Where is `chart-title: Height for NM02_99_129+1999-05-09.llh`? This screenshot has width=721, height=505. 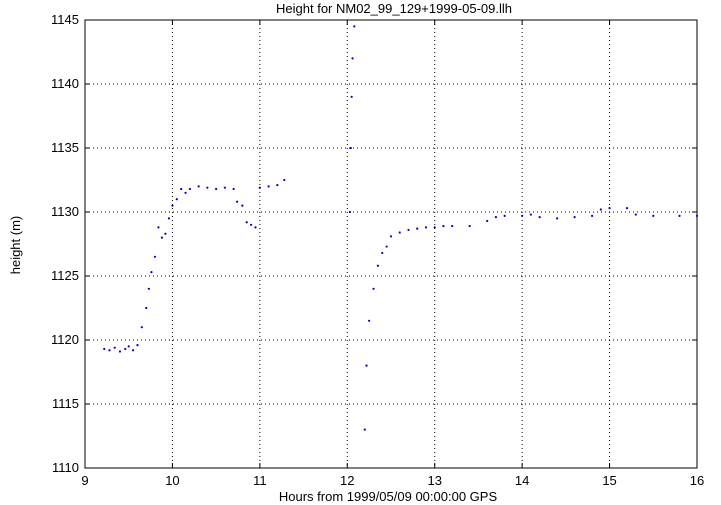 chart-title: Height for NM02_99_129+1999-05-09.llh is located at coordinates (394, 8).